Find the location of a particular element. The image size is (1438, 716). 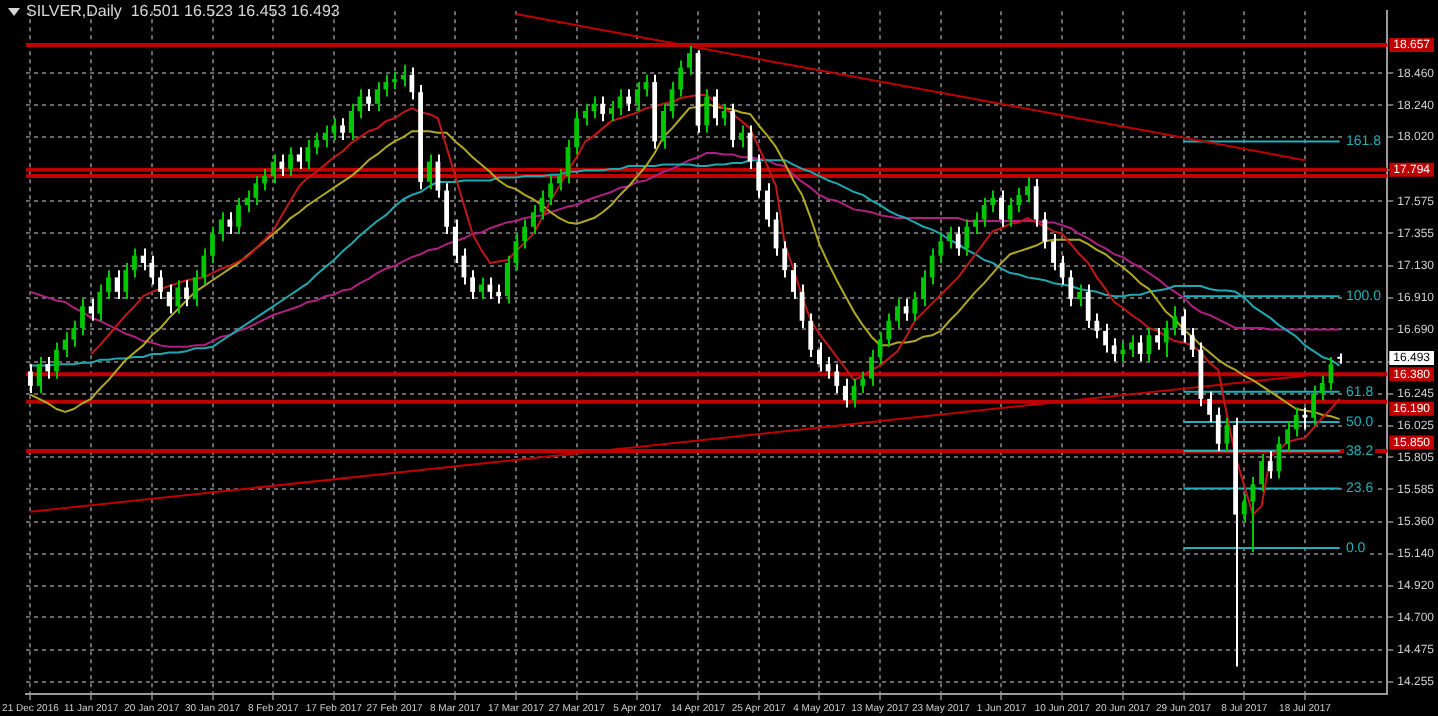

chart-title: SILVER,Daily 16.501 16.523 16.453 16.493 is located at coordinates (183, 11).